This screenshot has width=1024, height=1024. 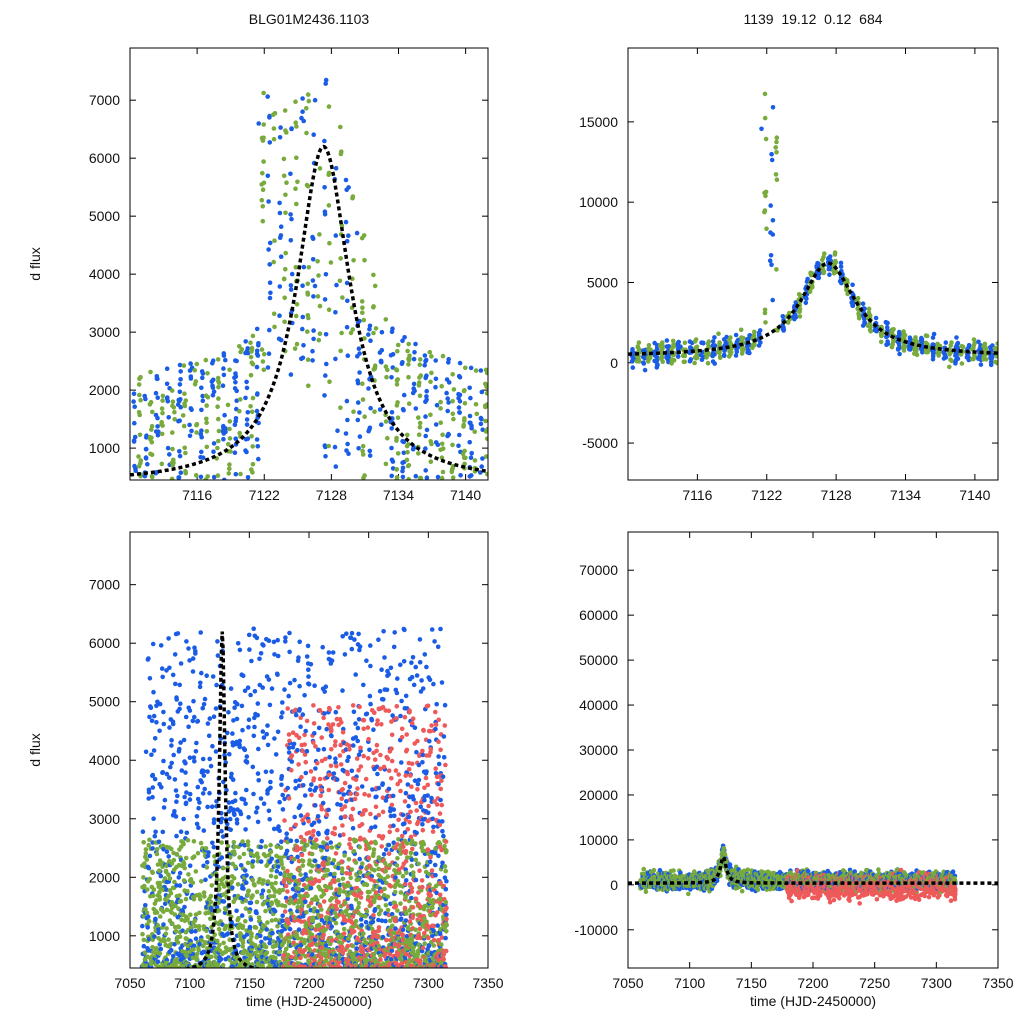 I want to click on x-tick-label: 7116, so click(x=697, y=495).